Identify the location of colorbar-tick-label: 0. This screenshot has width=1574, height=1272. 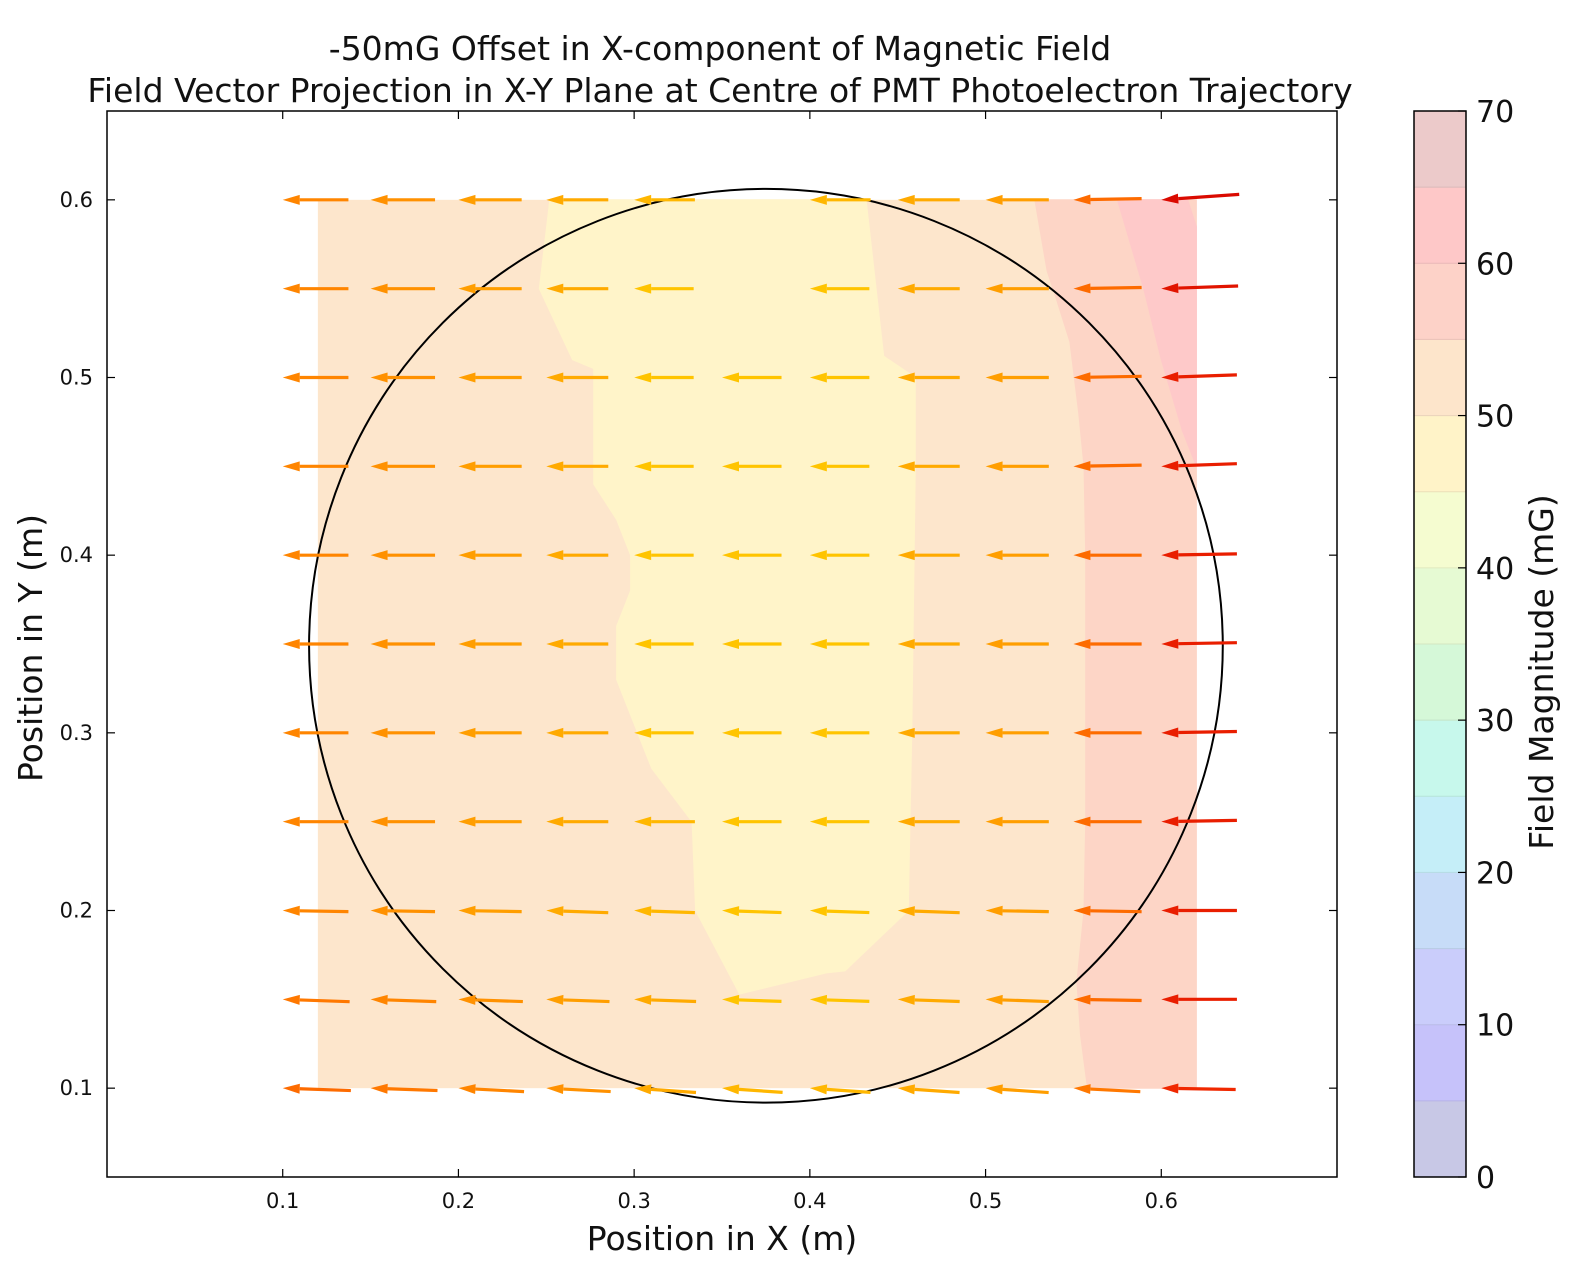
(1485, 1178).